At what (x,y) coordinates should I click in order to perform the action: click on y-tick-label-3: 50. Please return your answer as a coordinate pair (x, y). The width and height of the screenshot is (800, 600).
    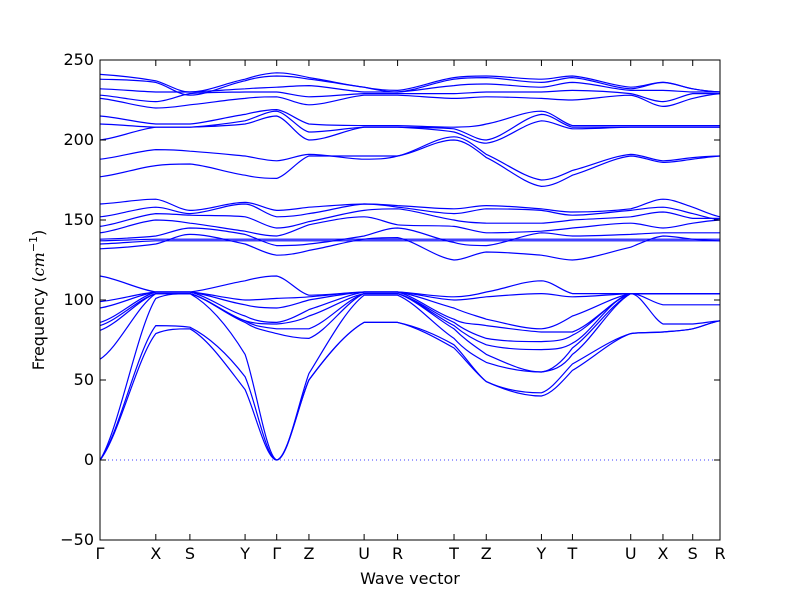
    Looking at the image, I should click on (84, 379).